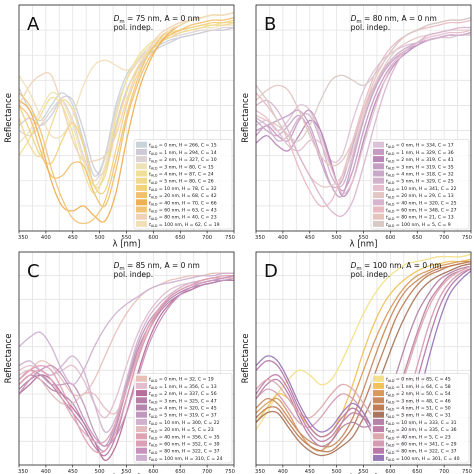 Image resolution: width=474 pixels, height=474 pixels. What do you see at coordinates (420, 196) in the screenshot?
I see `legend-entry-label: tALD = 20 nm, H = 29, C = 13` at bounding box center [420, 196].